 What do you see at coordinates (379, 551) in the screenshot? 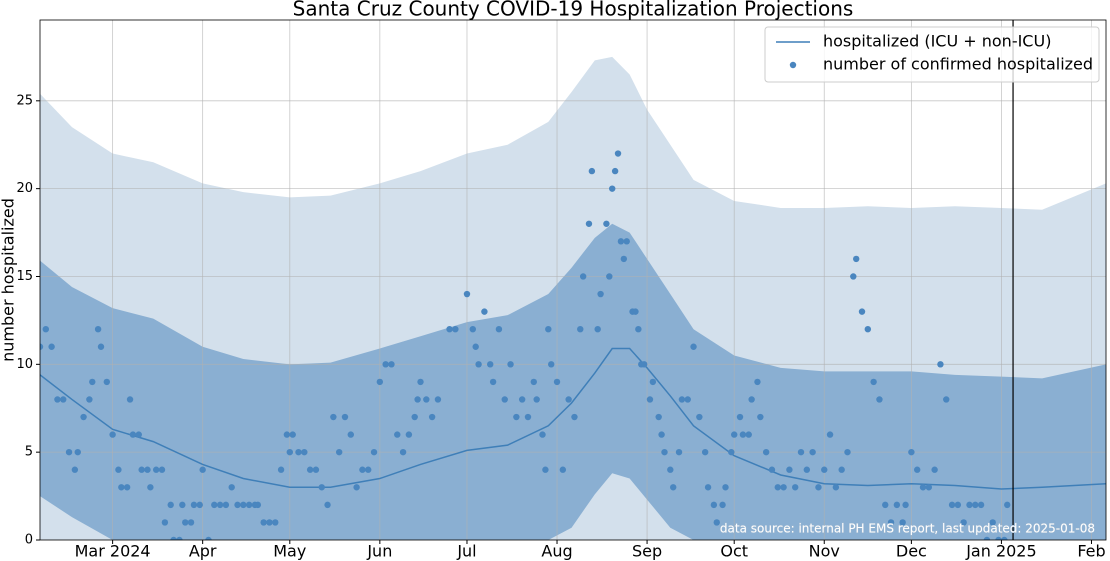
I see `x-tick-label: Jun` at bounding box center [379, 551].